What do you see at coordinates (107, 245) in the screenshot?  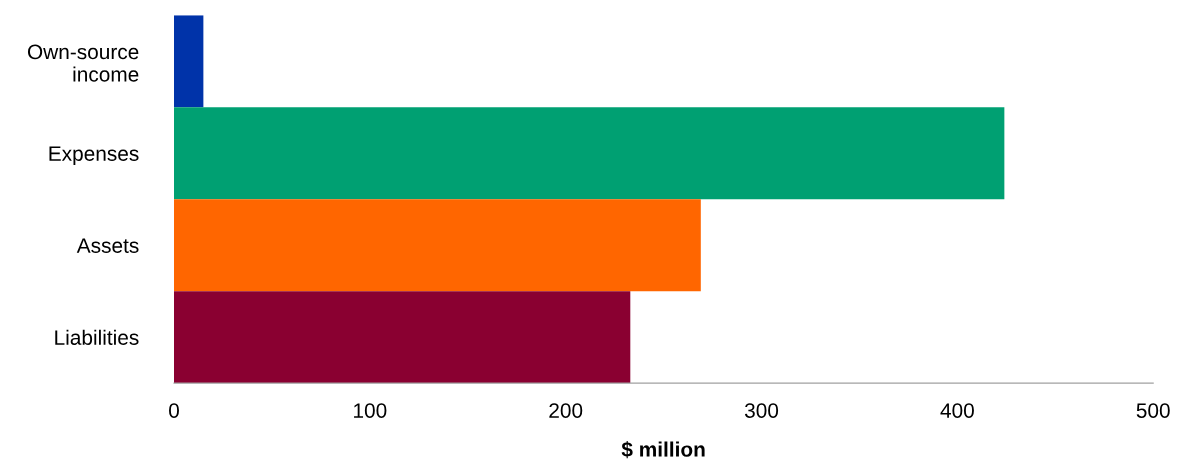 I see `y-tick-label: Assets` at bounding box center [107, 245].